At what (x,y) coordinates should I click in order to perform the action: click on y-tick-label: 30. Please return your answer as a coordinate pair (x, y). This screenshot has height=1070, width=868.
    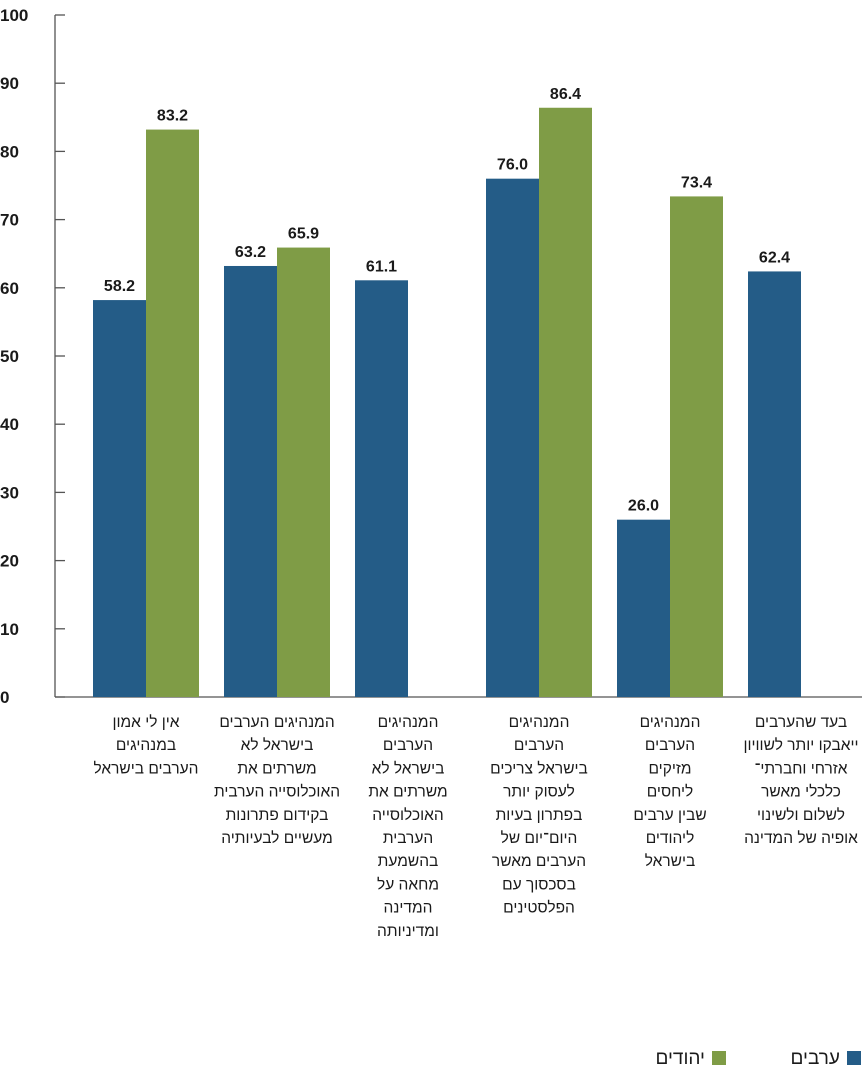
    Looking at the image, I should click on (9, 492).